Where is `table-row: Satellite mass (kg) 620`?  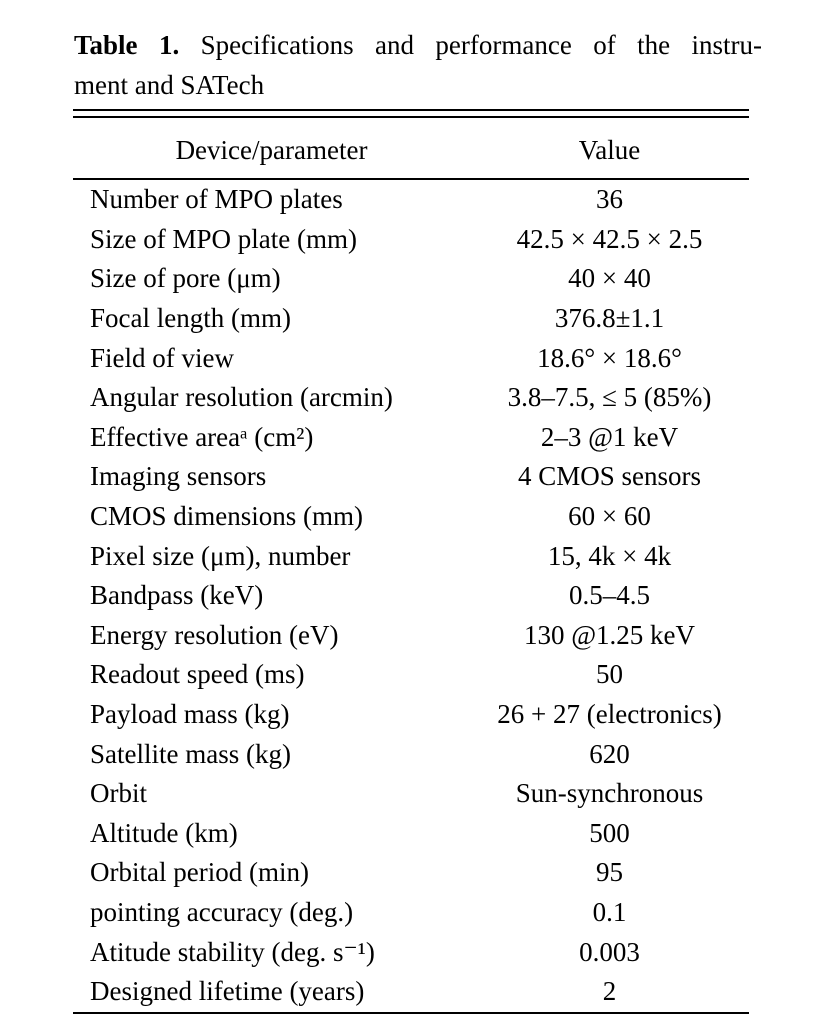
table-row: Satellite mass (kg) 620 is located at coordinates (411, 754).